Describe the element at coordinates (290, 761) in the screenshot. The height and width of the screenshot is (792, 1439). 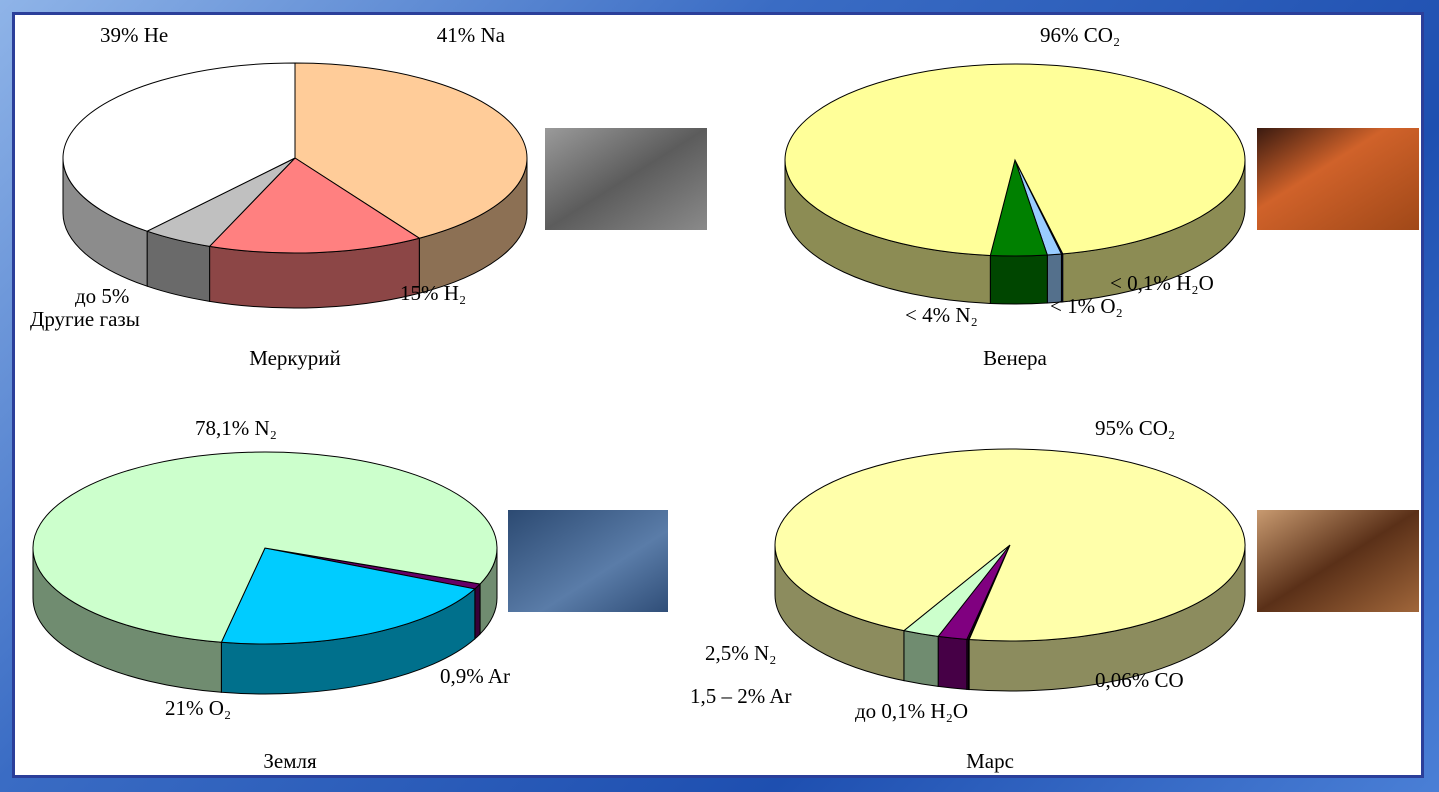
I see `chart-title: Земля` at that location.